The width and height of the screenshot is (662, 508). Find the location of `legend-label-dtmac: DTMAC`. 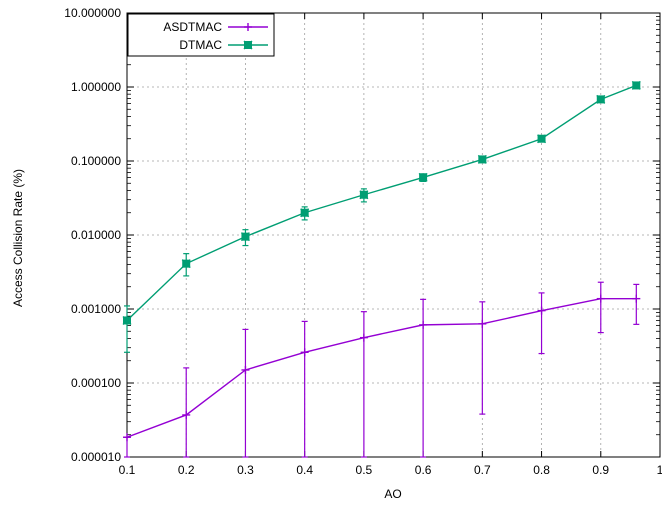

legend-label-dtmac: DTMAC is located at coordinates (200, 45).